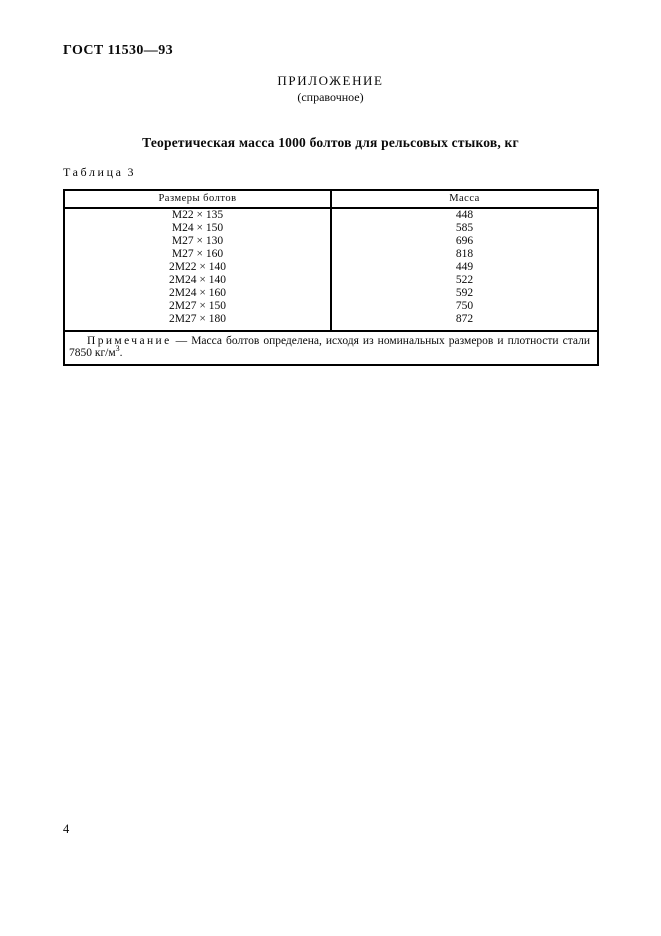  What do you see at coordinates (121, 353) in the screenshot?
I see `note-period: .` at bounding box center [121, 353].